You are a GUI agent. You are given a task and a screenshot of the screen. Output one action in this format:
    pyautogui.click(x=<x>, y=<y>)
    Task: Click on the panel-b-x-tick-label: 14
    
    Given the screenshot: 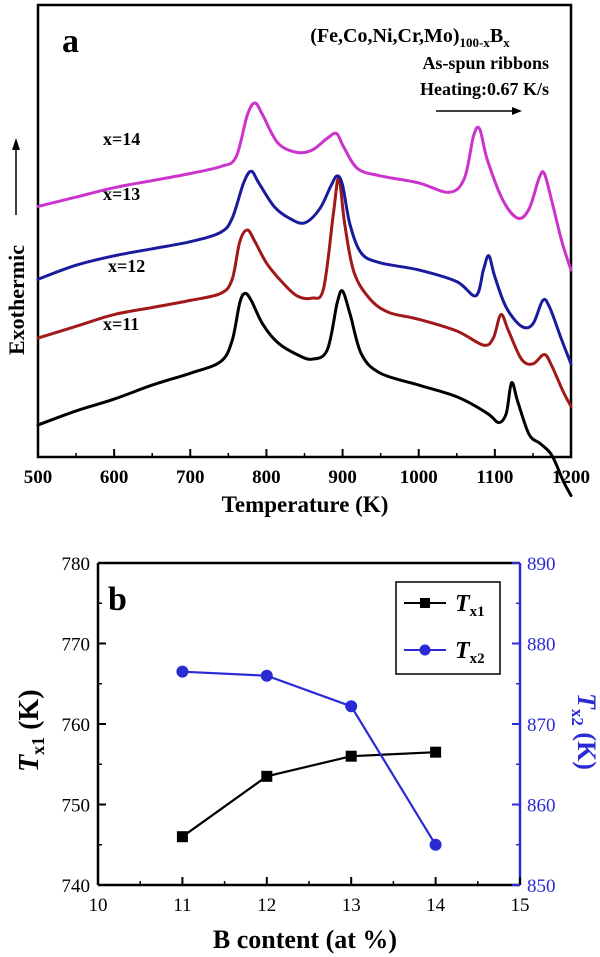 What is the action you would take?
    pyautogui.click(x=436, y=905)
    